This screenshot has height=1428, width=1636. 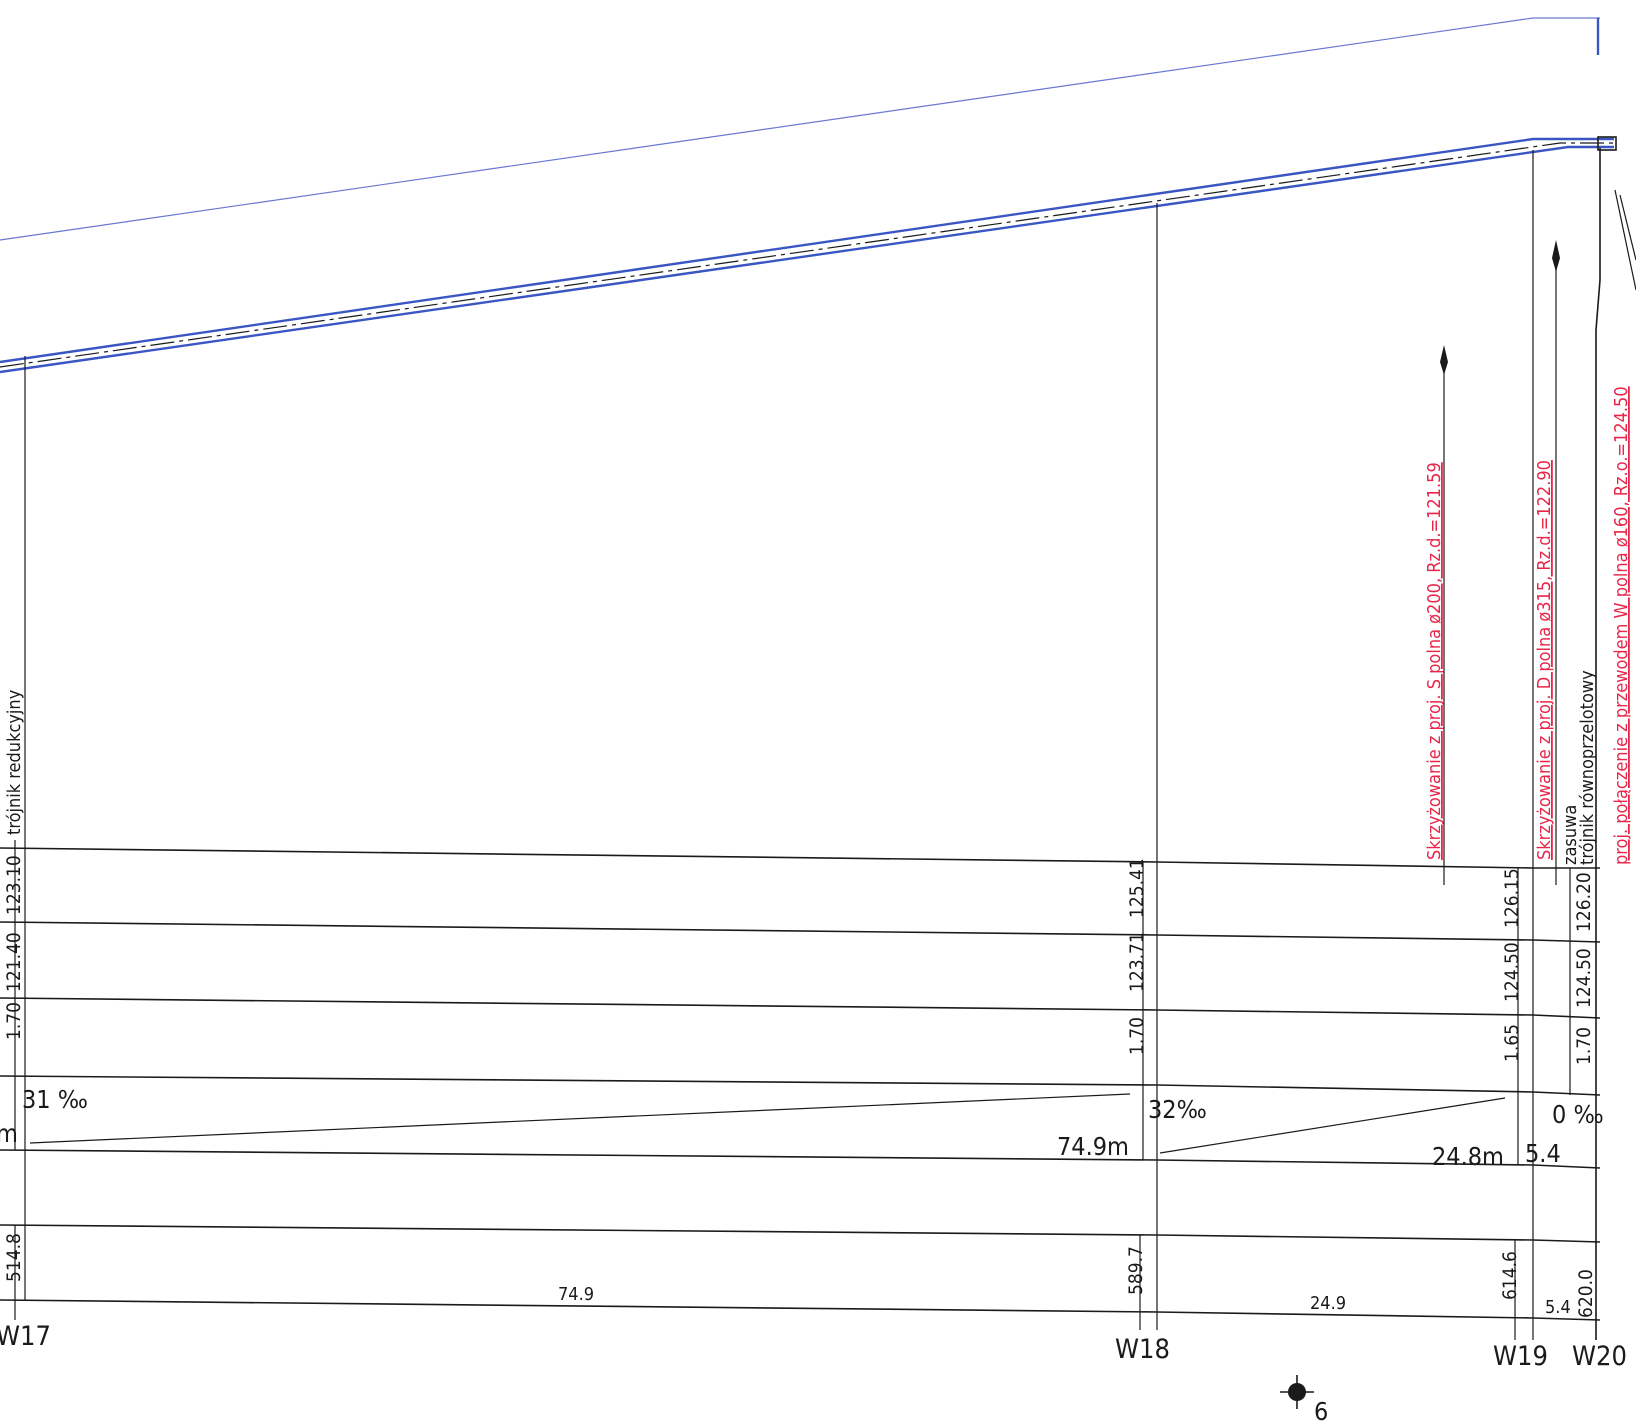 I want to click on segment-2-slope: 32‰, so click(x=1177, y=1109).